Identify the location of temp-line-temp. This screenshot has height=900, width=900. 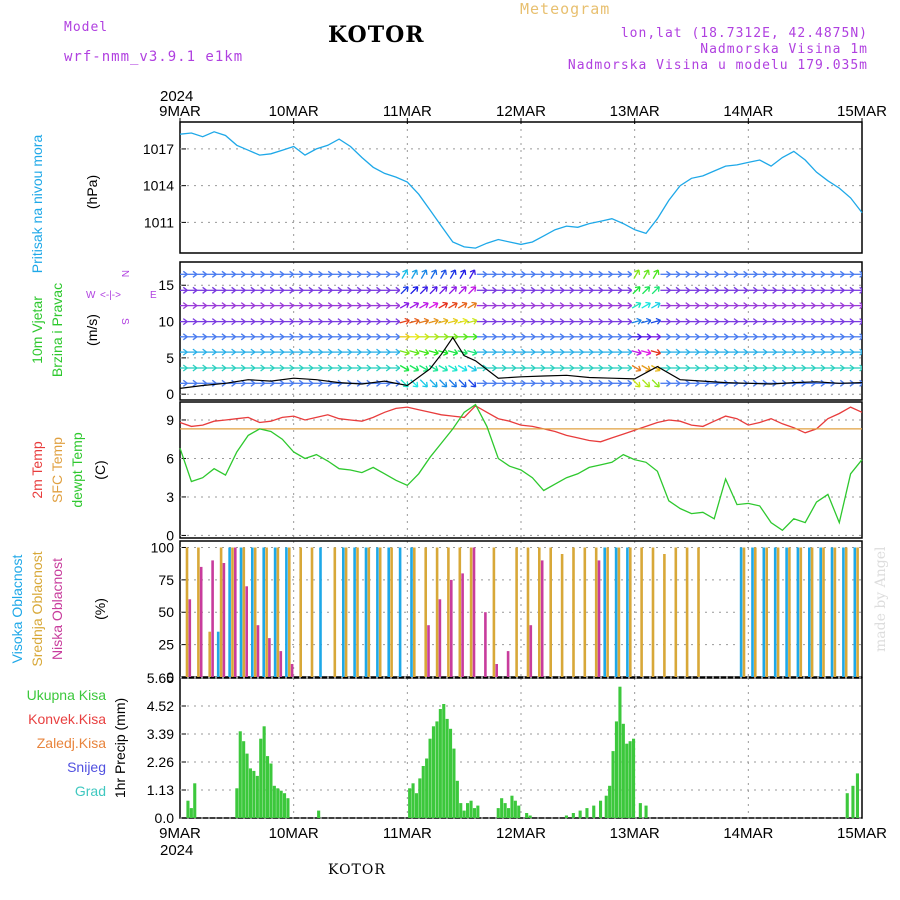
(521, 423).